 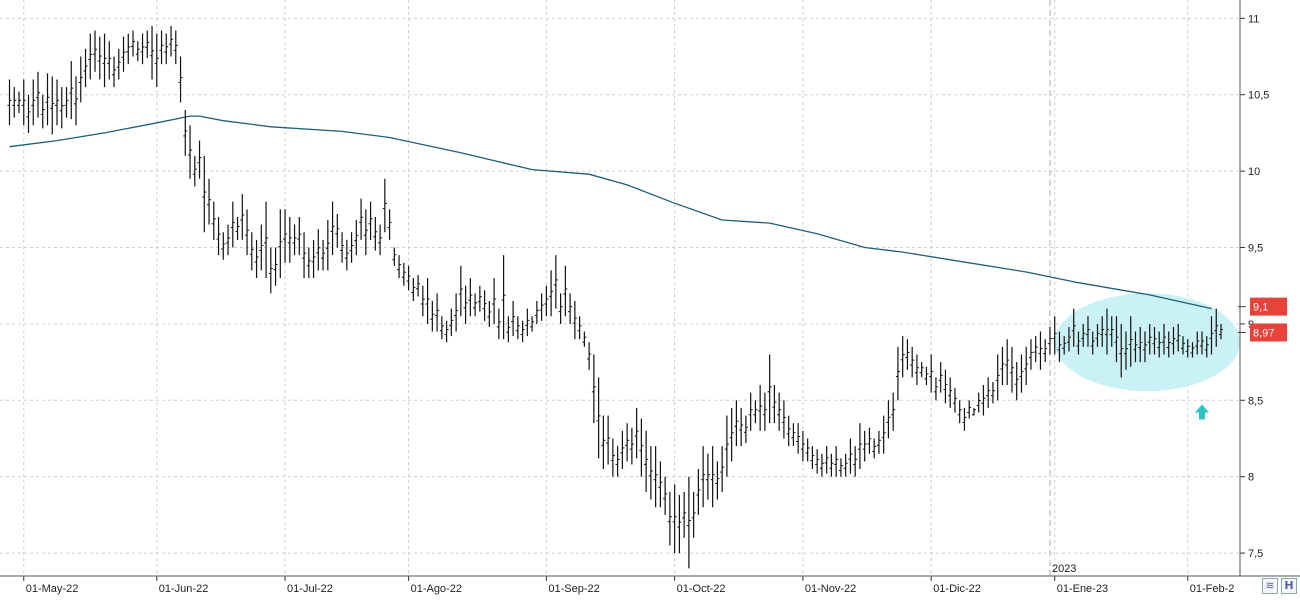 What do you see at coordinates (310, 589) in the screenshot?
I see `x-tick-label: 01-Jul-22` at bounding box center [310, 589].